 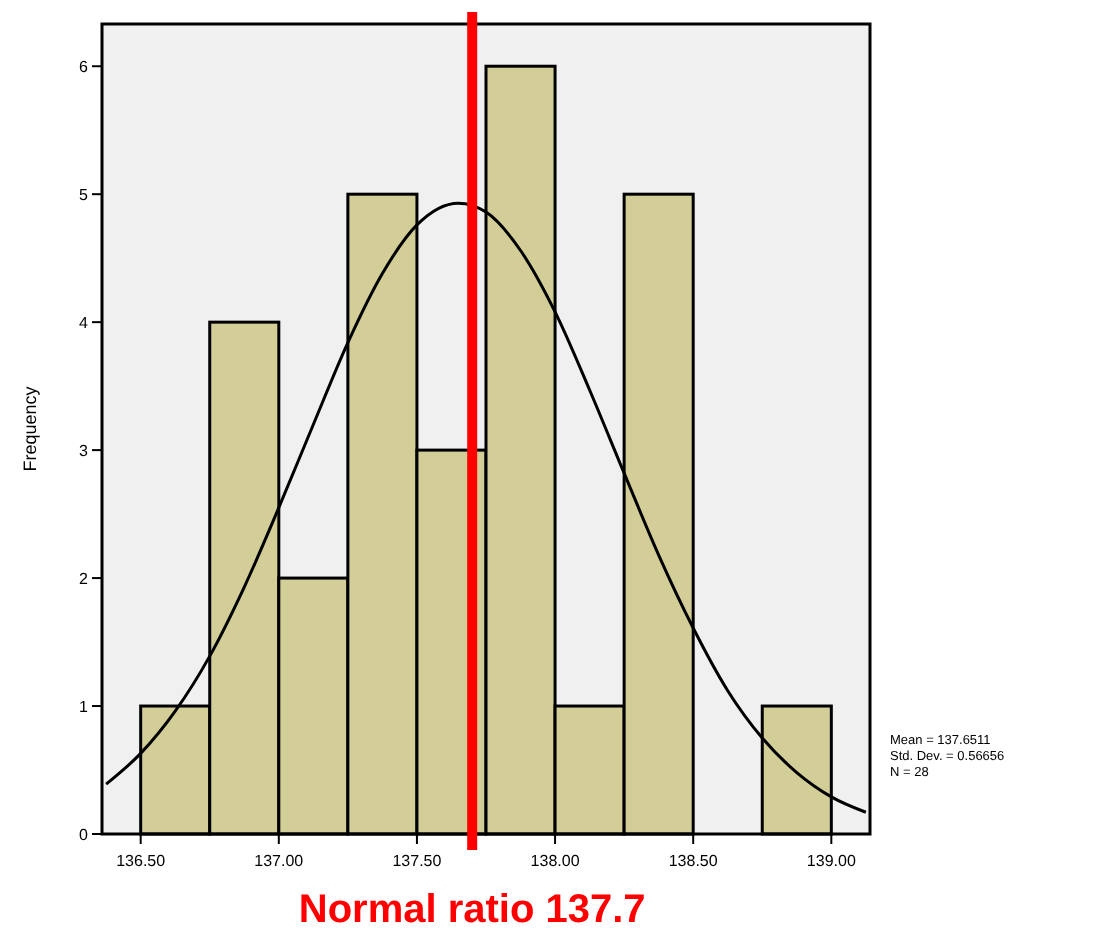 What do you see at coordinates (141, 861) in the screenshot?
I see `x-tick-label: 136.50` at bounding box center [141, 861].